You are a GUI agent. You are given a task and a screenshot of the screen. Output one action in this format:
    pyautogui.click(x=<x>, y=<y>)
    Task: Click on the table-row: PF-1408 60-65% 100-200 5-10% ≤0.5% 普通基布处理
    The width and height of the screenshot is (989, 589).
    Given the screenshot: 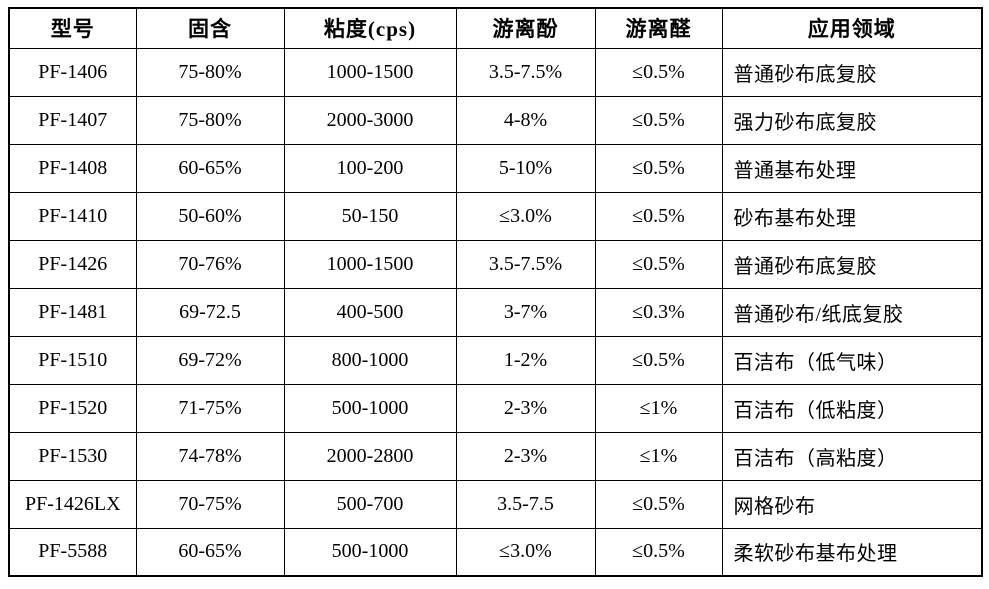 What is the action you would take?
    pyautogui.click(x=495, y=168)
    